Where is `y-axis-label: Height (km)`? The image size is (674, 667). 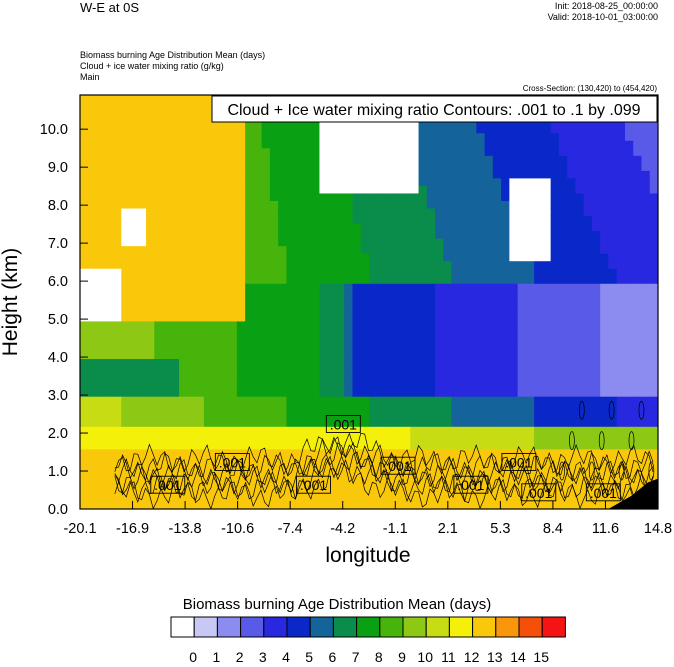 y-axis-label: Height (km) is located at coordinates (11, 302).